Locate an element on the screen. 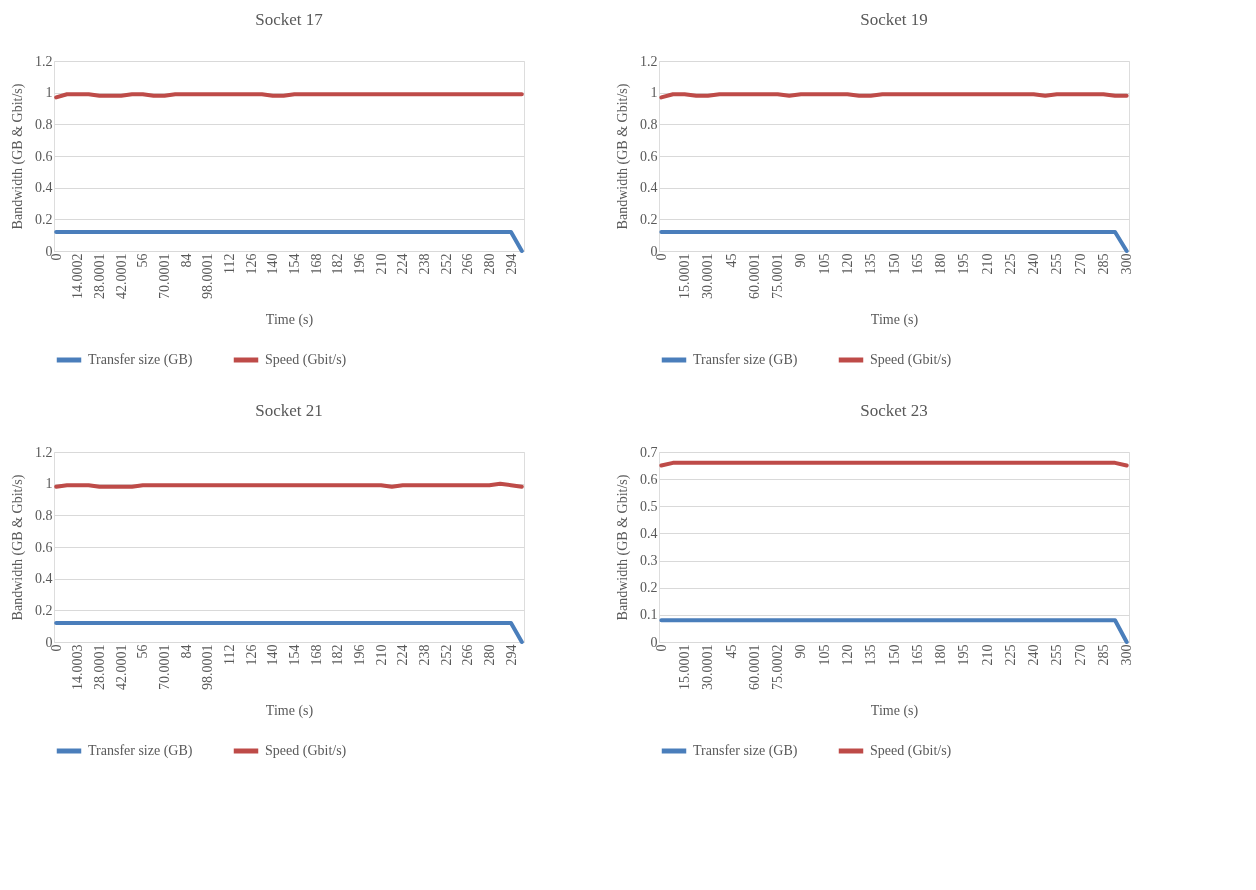 The height and width of the screenshot is (890, 1256). x-tick-label: 195 is located at coordinates (964, 264).